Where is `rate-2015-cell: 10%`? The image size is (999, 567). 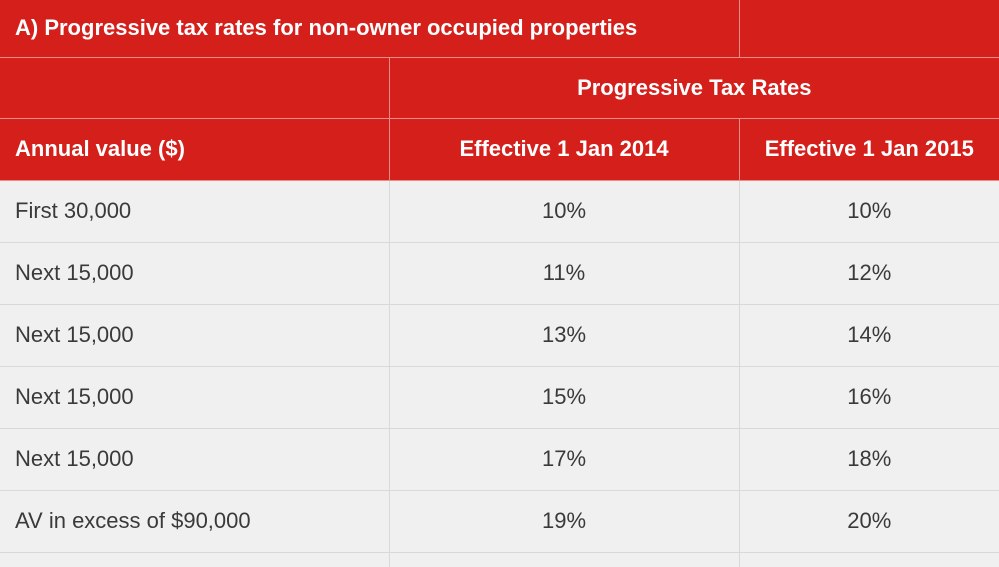
rate-2015-cell: 10% is located at coordinates (869, 211).